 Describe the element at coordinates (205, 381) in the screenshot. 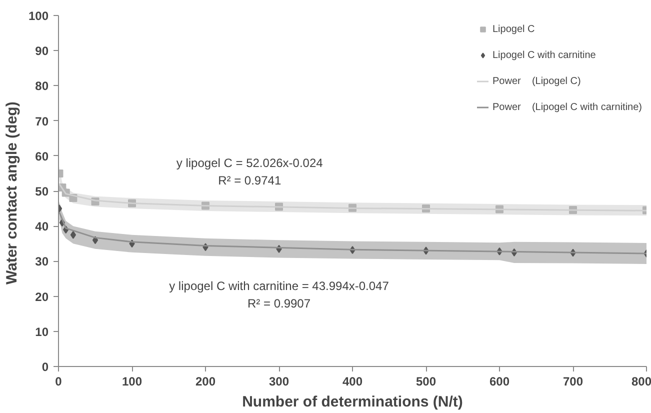

I see `x-tick-label: 200` at that location.